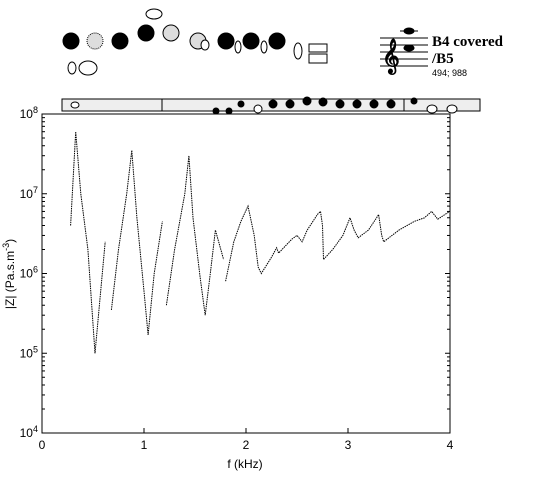 The height and width of the screenshot is (480, 560). What do you see at coordinates (35, 190) in the screenshot?
I see `y-tick-exponent: 7` at bounding box center [35, 190].